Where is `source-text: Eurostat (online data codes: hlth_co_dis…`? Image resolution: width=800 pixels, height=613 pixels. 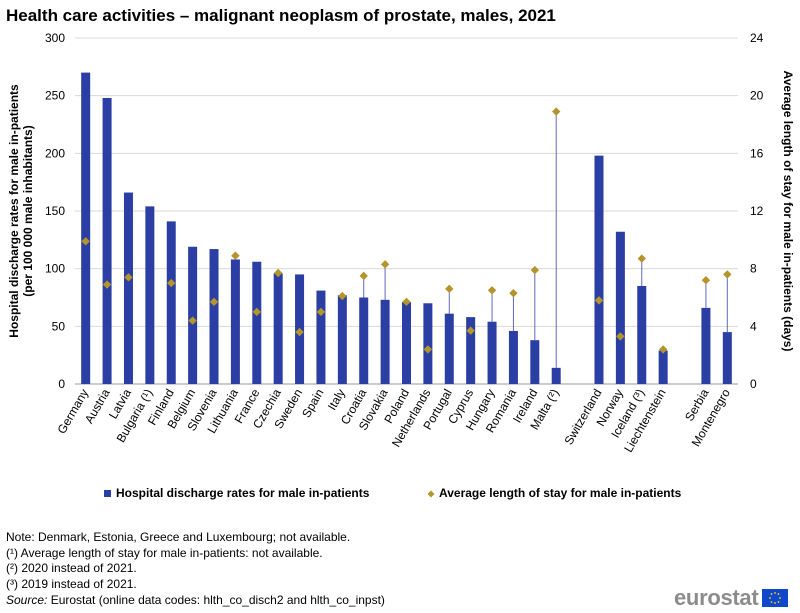
source-text: Eurostat (online data codes: hlth_co_dis… is located at coordinates (216, 600).